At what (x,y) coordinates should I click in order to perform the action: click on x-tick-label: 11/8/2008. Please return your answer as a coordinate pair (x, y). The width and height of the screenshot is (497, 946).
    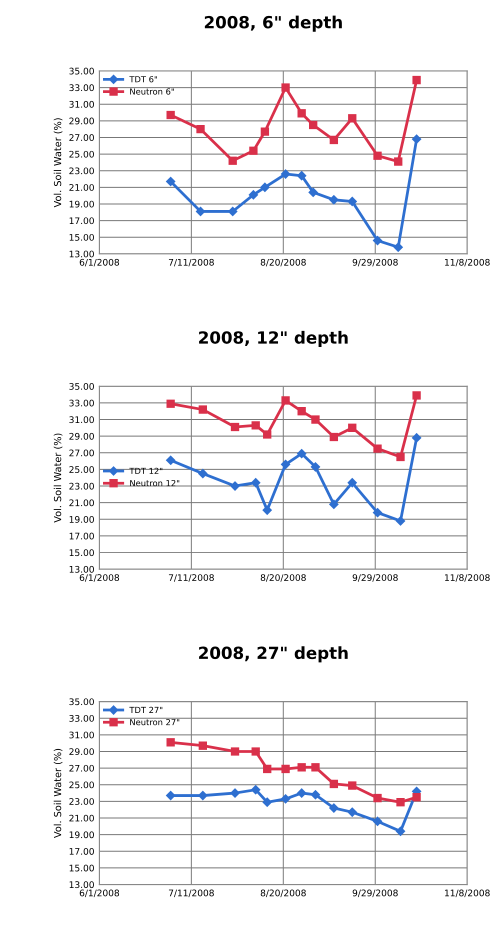
    Looking at the image, I should click on (467, 578).